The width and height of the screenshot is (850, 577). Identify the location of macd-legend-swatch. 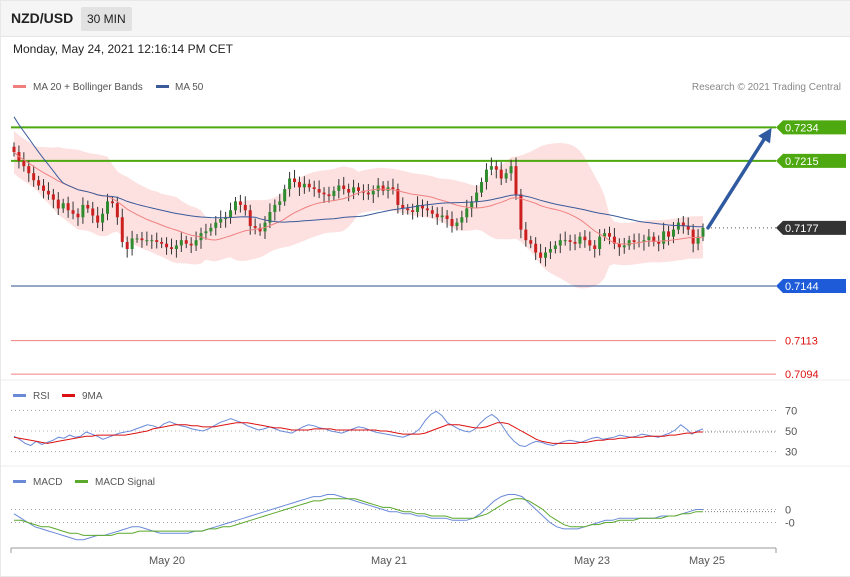
(19, 481).